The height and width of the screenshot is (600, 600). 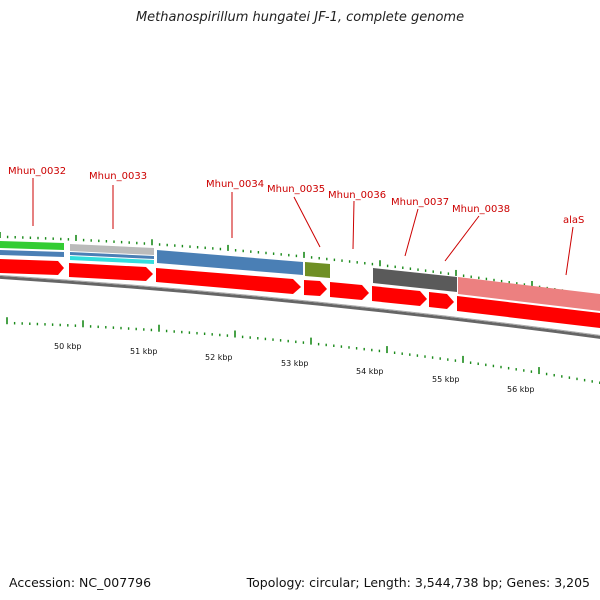 What do you see at coordinates (296, 189) in the screenshot?
I see `gene-label: Mhun_0035` at bounding box center [296, 189].